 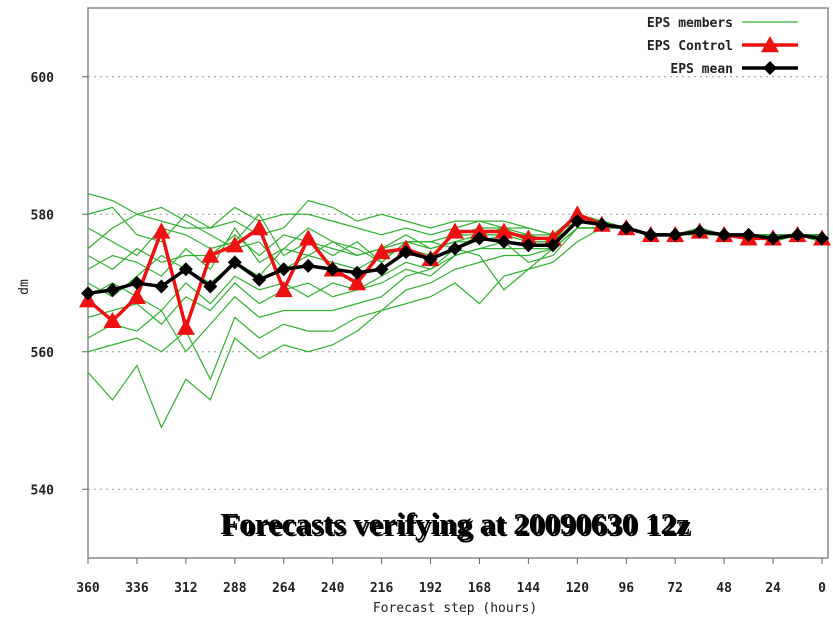 I want to click on y-tick-label: 540, so click(x=43, y=490).